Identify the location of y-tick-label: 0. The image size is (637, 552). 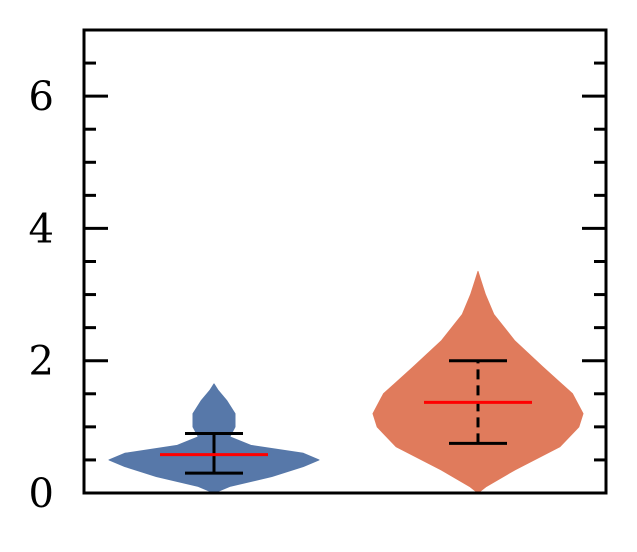
(41, 494).